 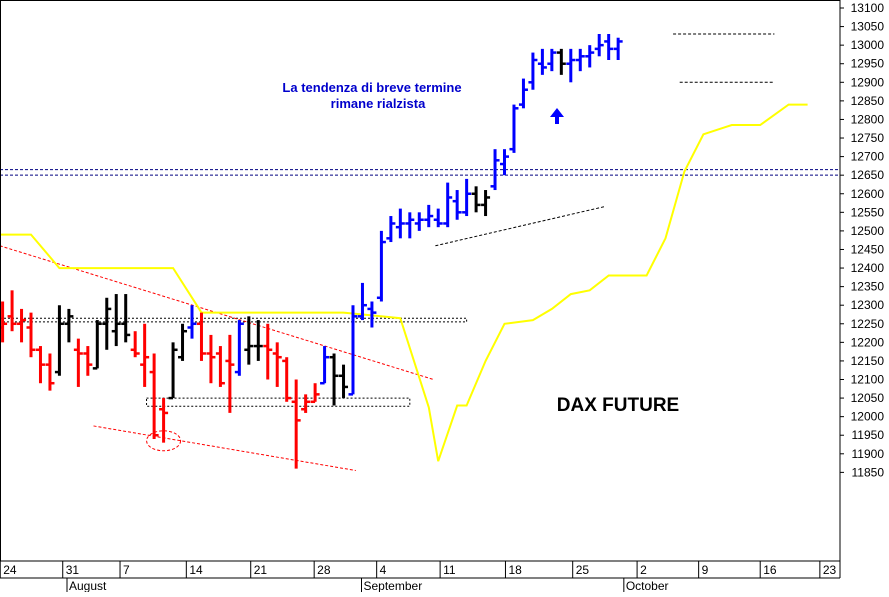 I want to click on y-tick-label: 12300, so click(x=868, y=305).